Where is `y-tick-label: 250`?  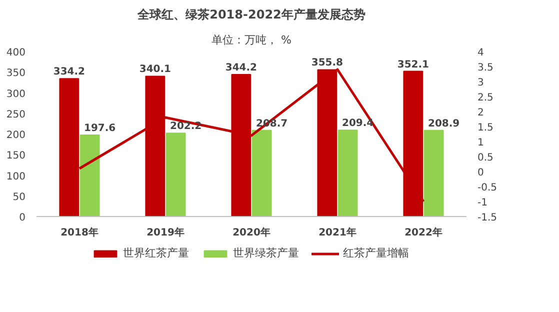 y-tick-label: 250 is located at coordinates (16, 114).